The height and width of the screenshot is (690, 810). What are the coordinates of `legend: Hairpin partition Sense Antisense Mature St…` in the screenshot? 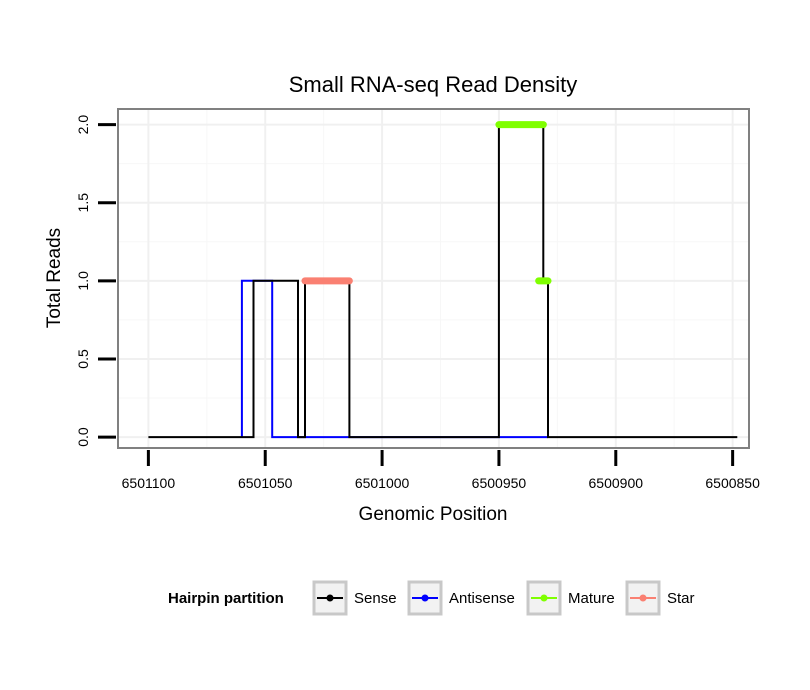 It's located at (431, 598).